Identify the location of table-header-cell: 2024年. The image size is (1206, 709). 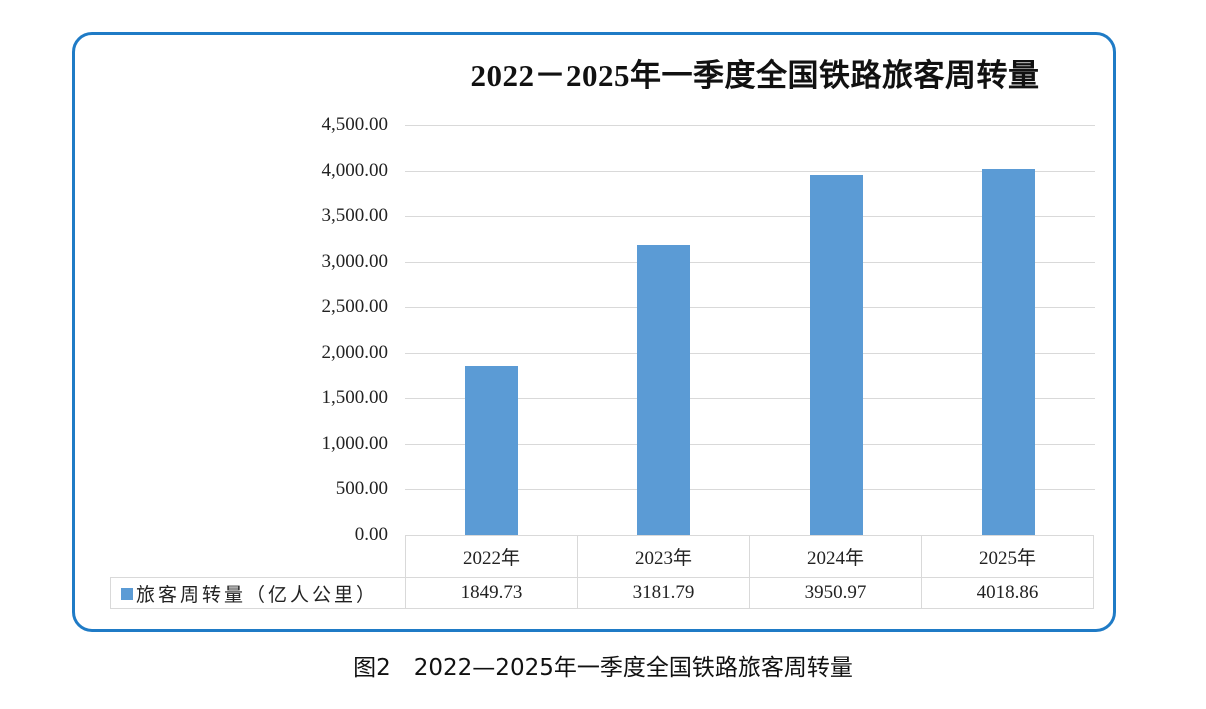
(835, 556).